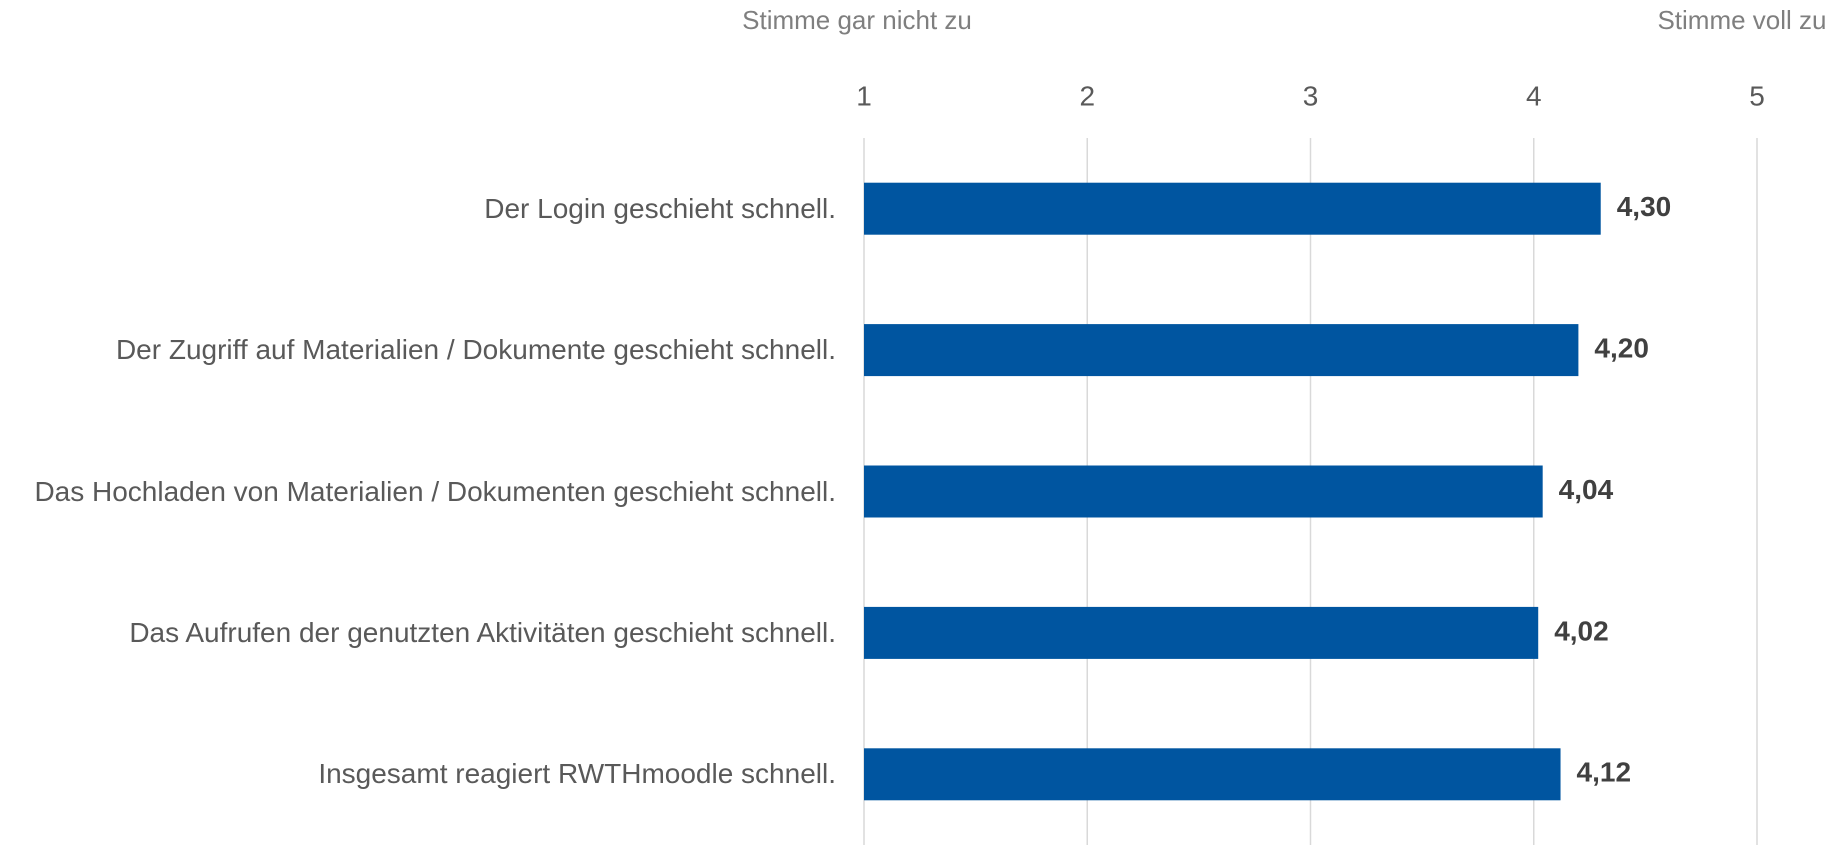 The height and width of the screenshot is (849, 1839). I want to click on data-label: 4,02, so click(1581, 630).